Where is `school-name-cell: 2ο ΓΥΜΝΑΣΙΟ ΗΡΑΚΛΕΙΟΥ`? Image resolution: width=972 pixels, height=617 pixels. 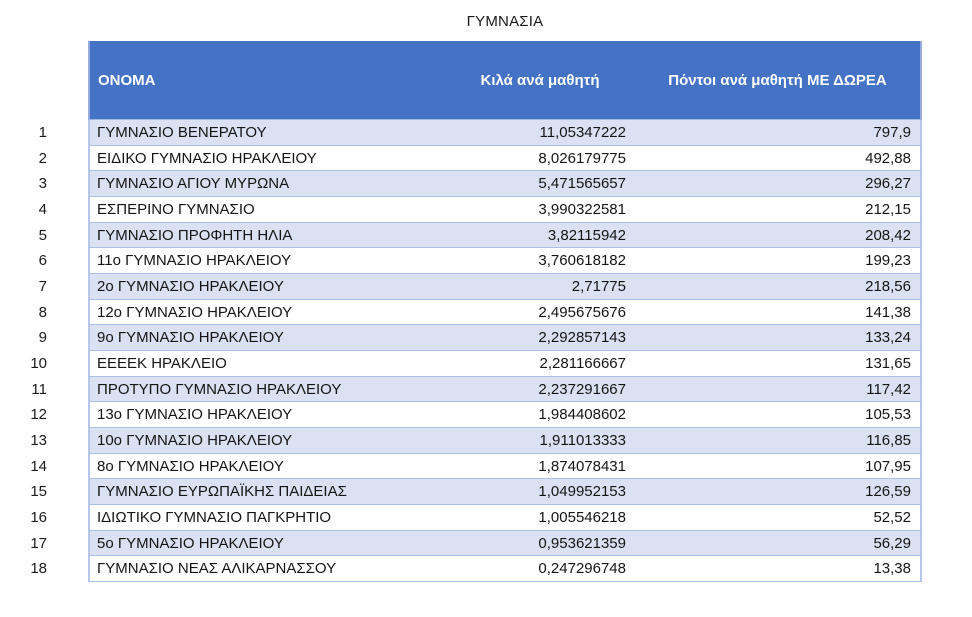 school-name-cell: 2ο ΓΥΜΝΑΣΙΟ ΗΡΑΚΛΕΙΟΥ is located at coordinates (266, 286).